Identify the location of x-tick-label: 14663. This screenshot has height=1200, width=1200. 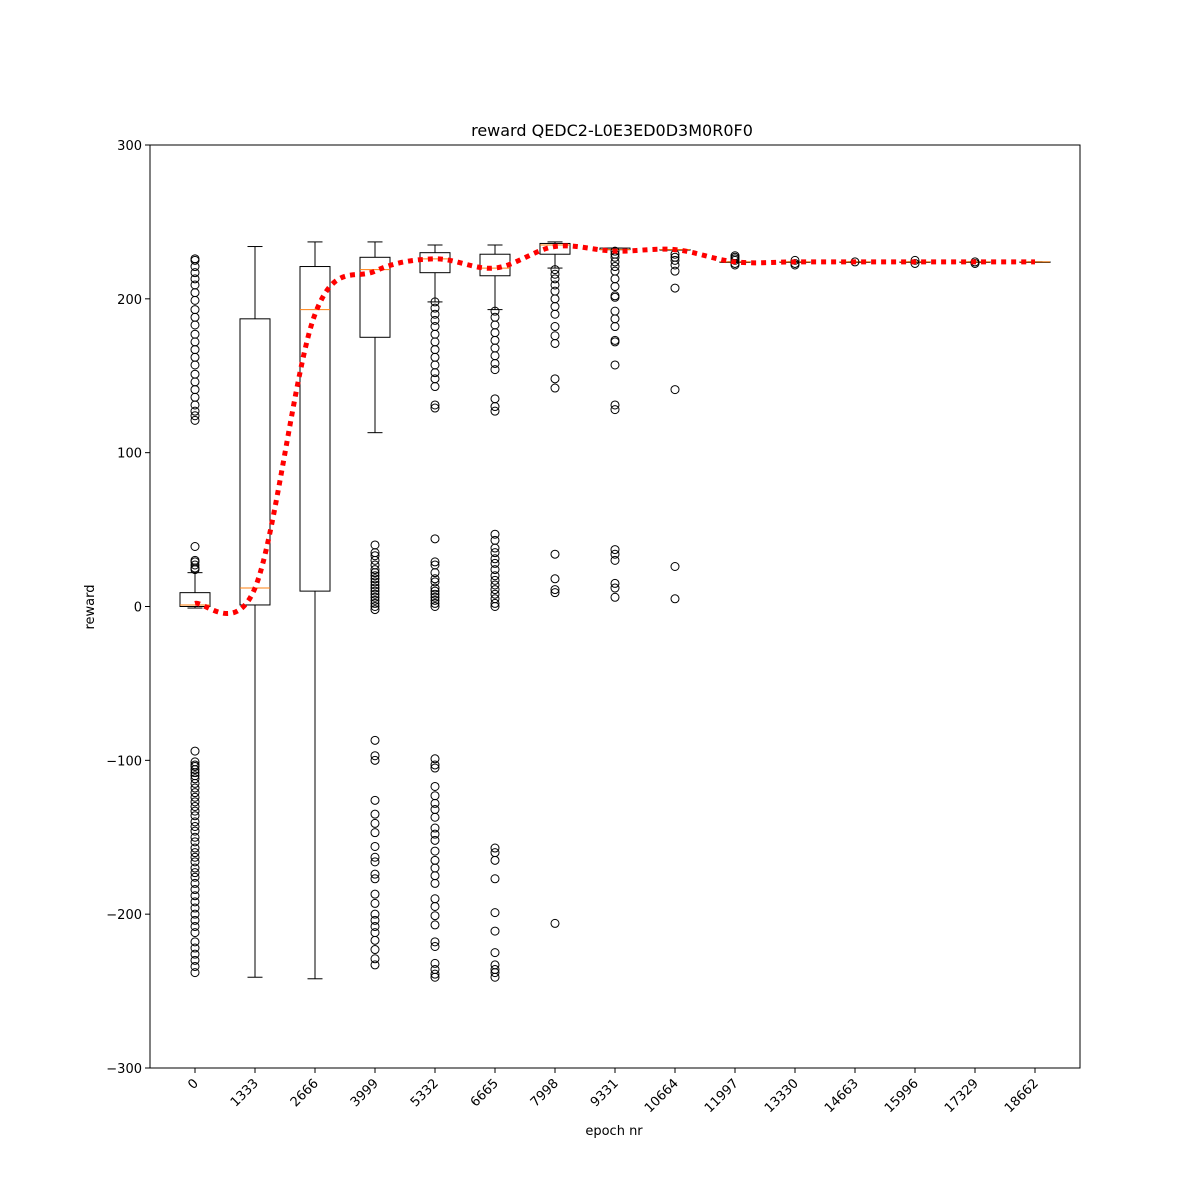
(842, 1096).